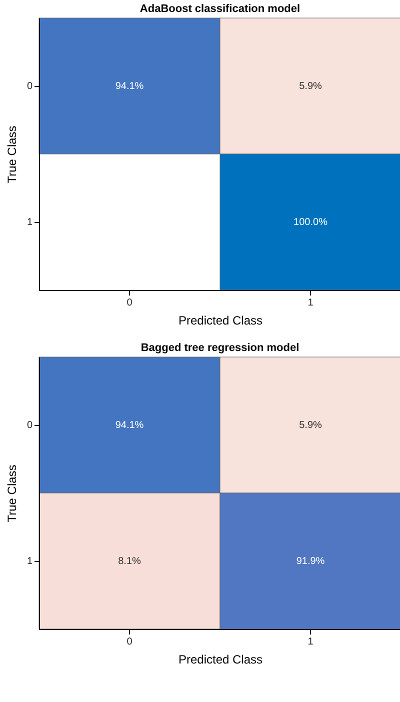 The height and width of the screenshot is (702, 400). Describe the element at coordinates (130, 561) in the screenshot. I see `data-label: 8.1%` at that location.